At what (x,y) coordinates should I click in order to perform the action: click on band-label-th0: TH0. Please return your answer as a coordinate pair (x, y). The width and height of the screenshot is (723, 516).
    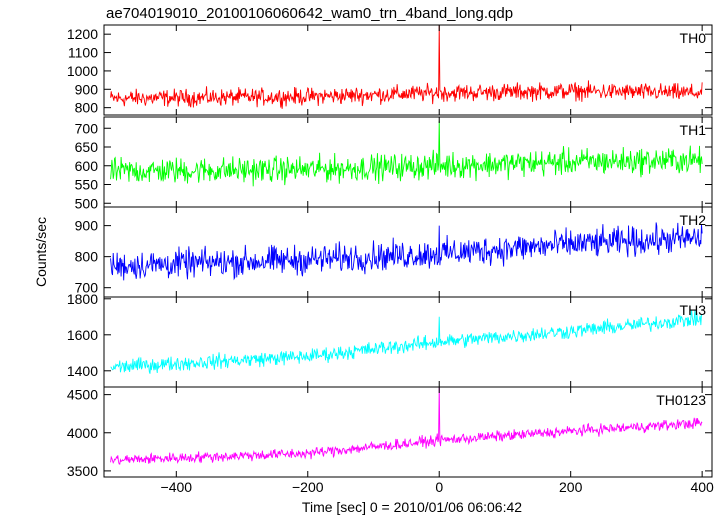
    Looking at the image, I should click on (693, 38).